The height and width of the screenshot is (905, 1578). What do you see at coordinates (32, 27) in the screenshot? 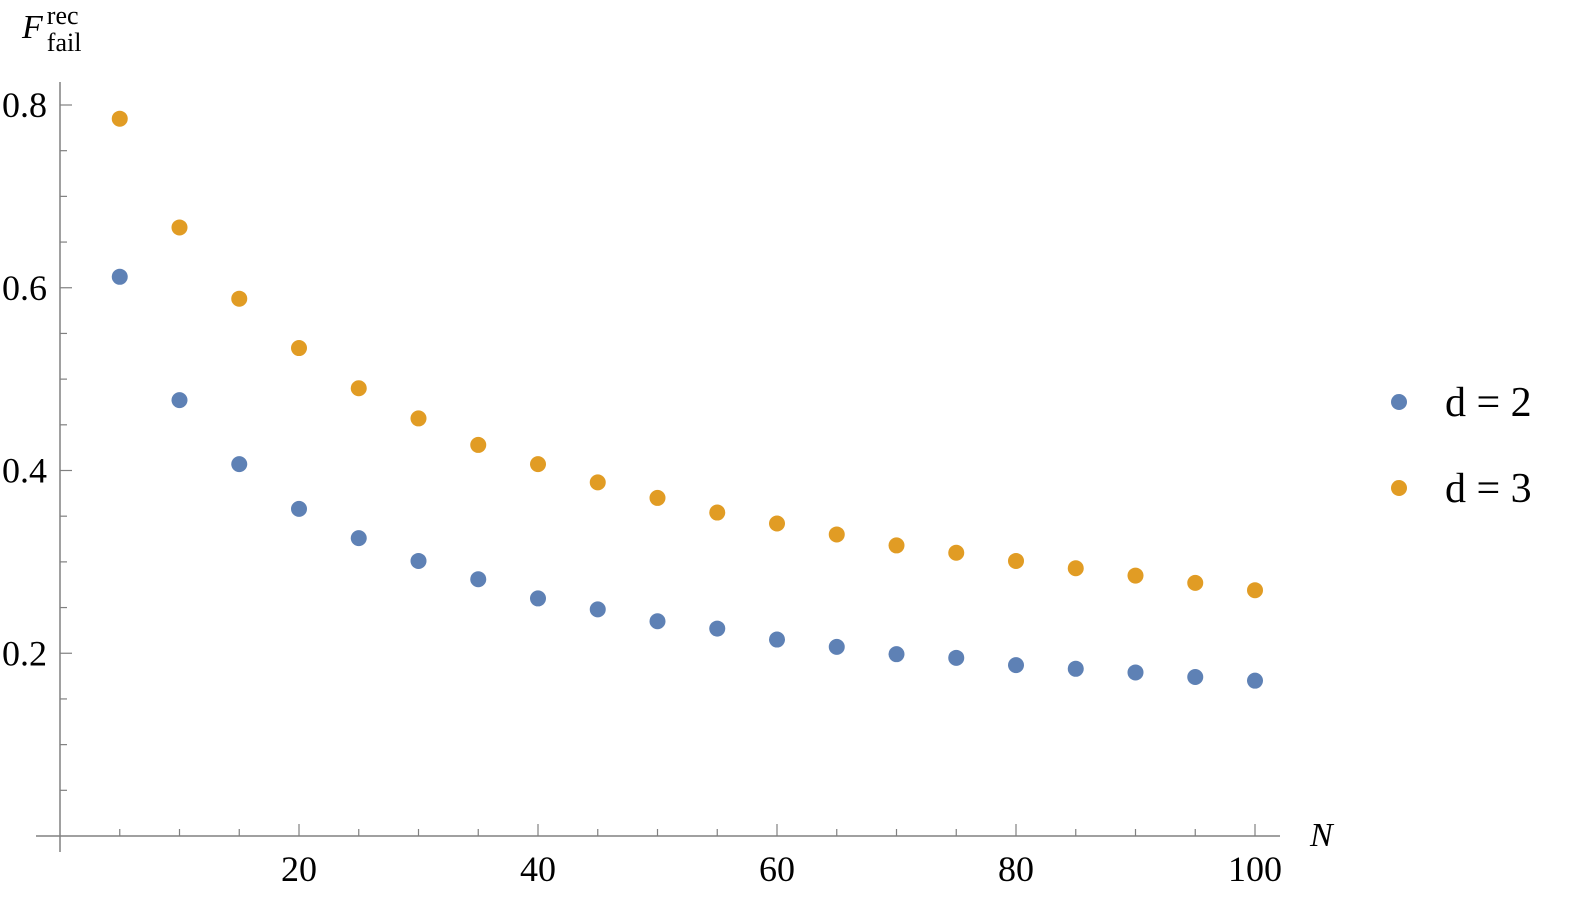
I see `y-axis-label-base: F` at bounding box center [32, 27].